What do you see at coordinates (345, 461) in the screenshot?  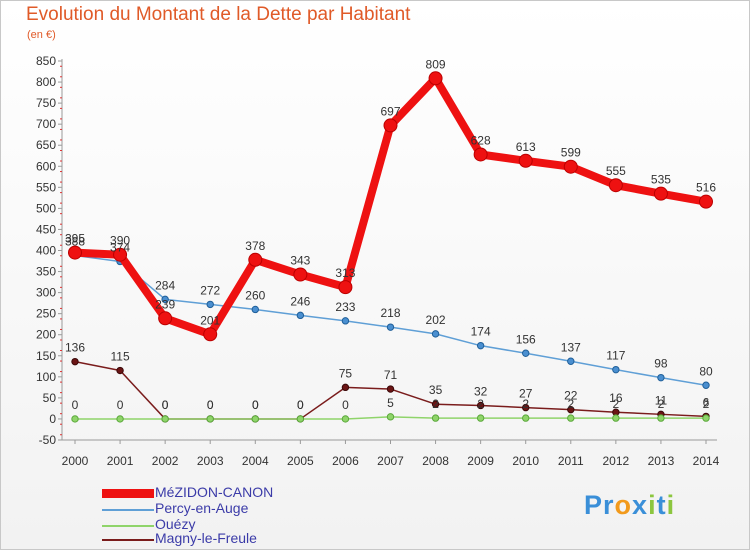 I see `x-tick-label: 2006` at bounding box center [345, 461].